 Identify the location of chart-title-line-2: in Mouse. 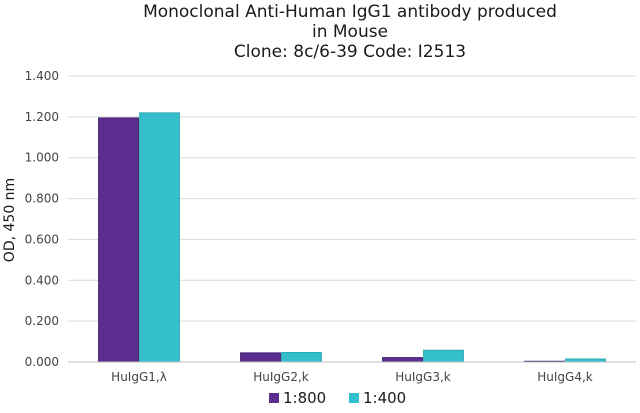
(350, 32).